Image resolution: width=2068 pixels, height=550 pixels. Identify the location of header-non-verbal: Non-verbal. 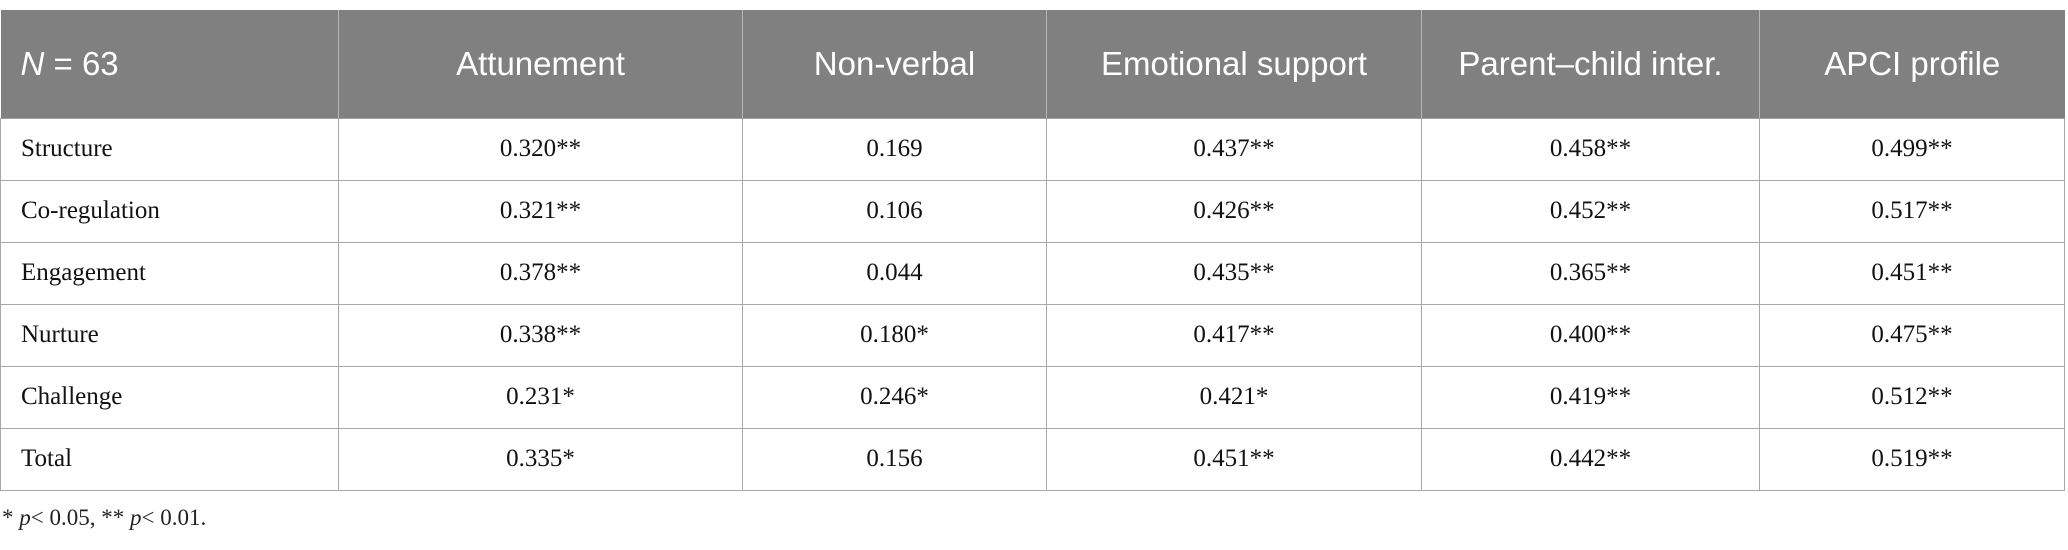
(894, 64).